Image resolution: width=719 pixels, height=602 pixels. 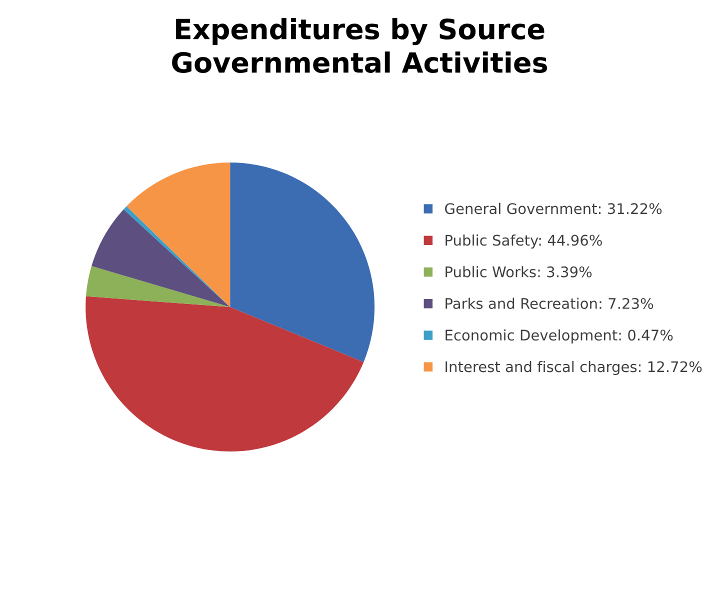 What do you see at coordinates (559, 336) in the screenshot?
I see `legend-label: Economic Development: 0.47%` at bounding box center [559, 336].